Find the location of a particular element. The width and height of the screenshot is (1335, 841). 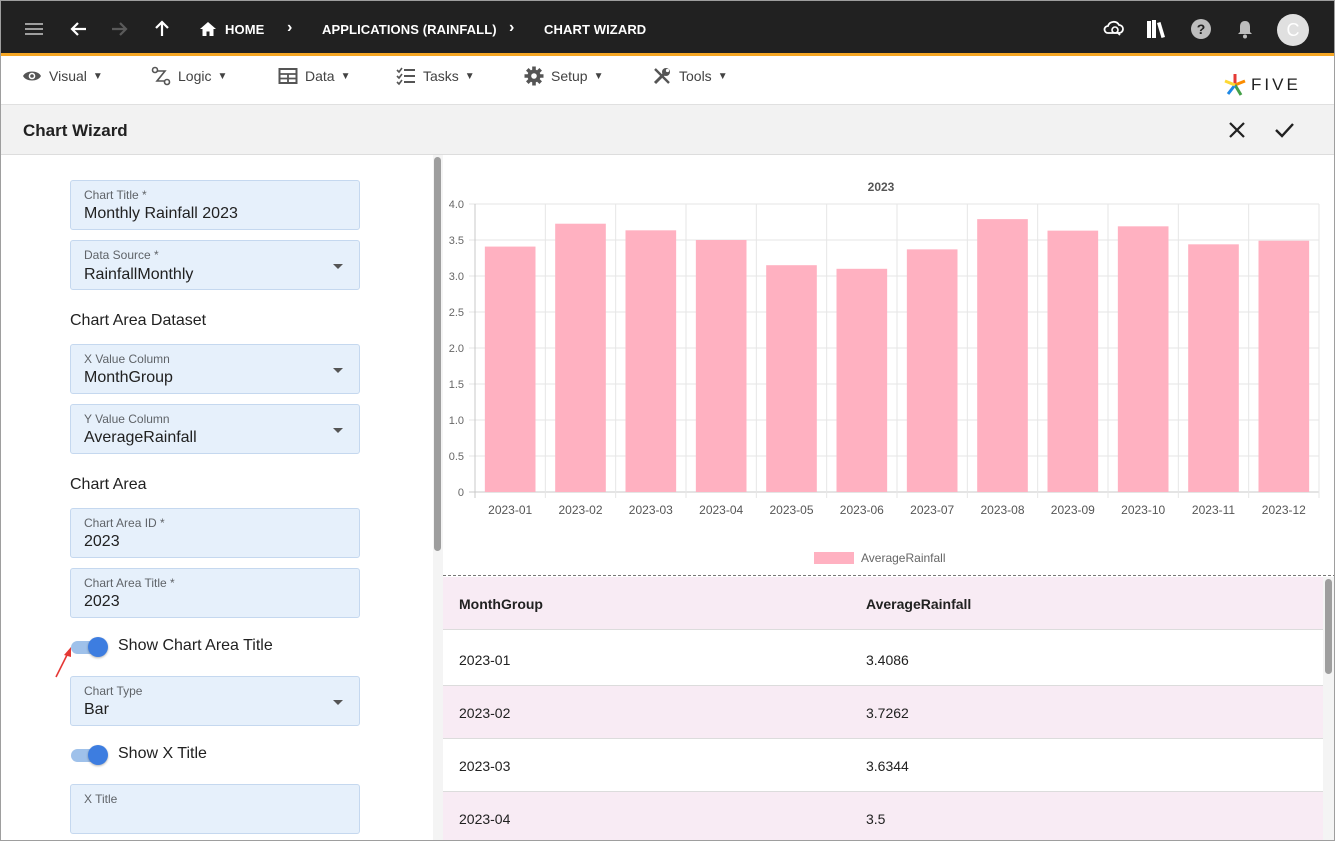

show-x-title-label: Show X Title is located at coordinates (162, 753).